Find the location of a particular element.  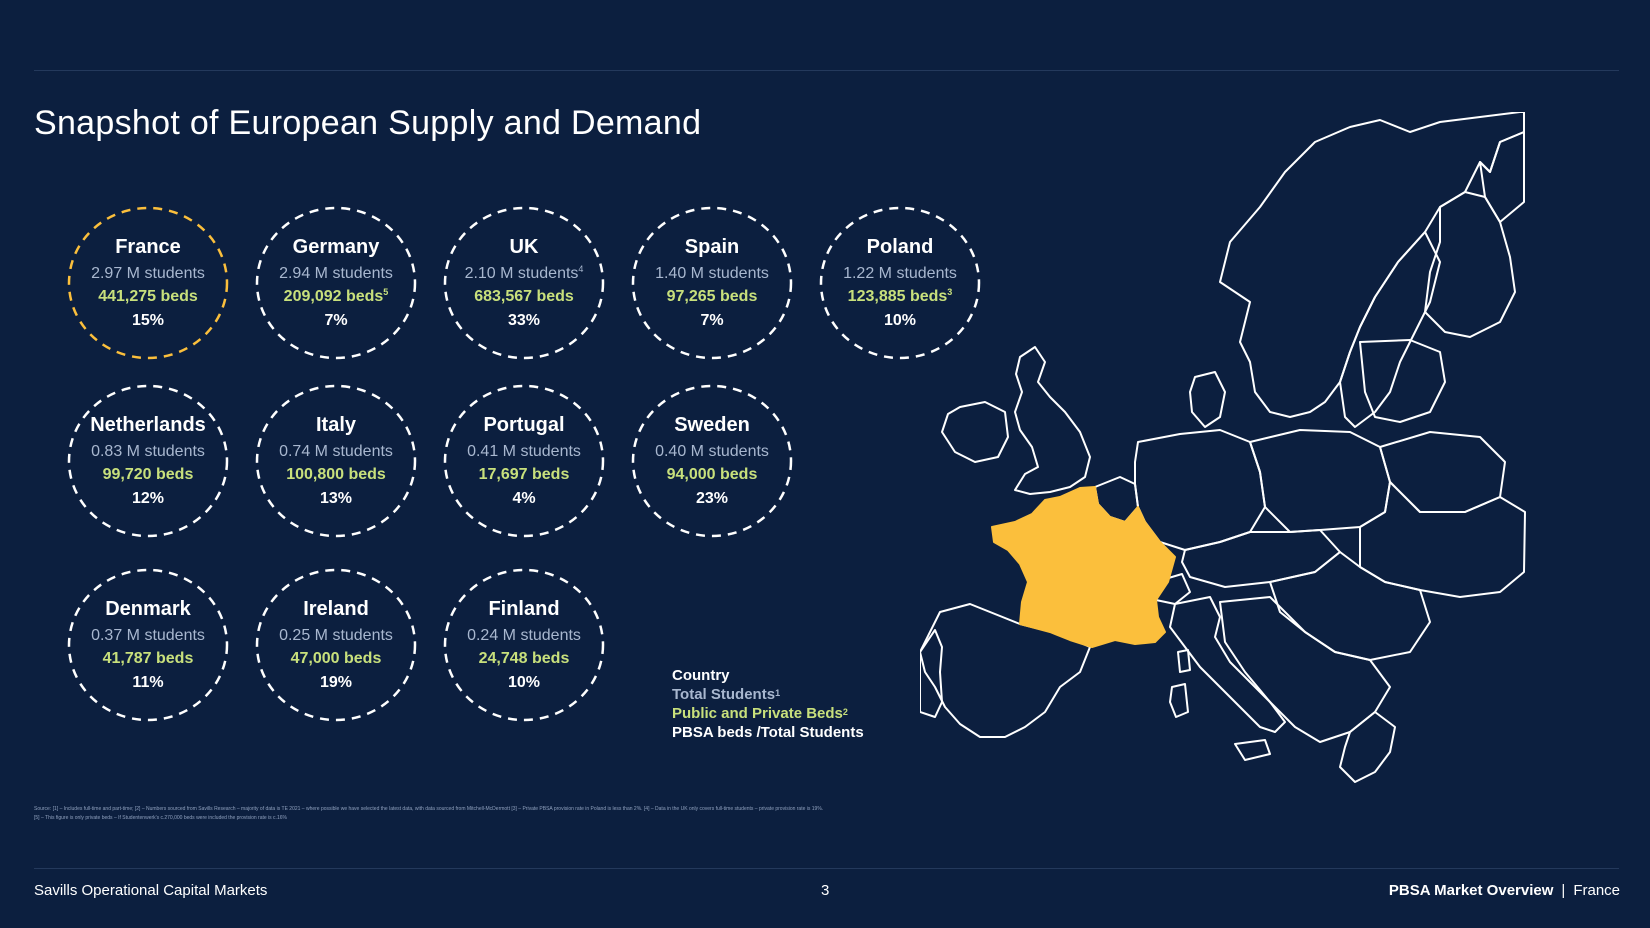

total-students: 2.97 M students is located at coordinates (148, 273).